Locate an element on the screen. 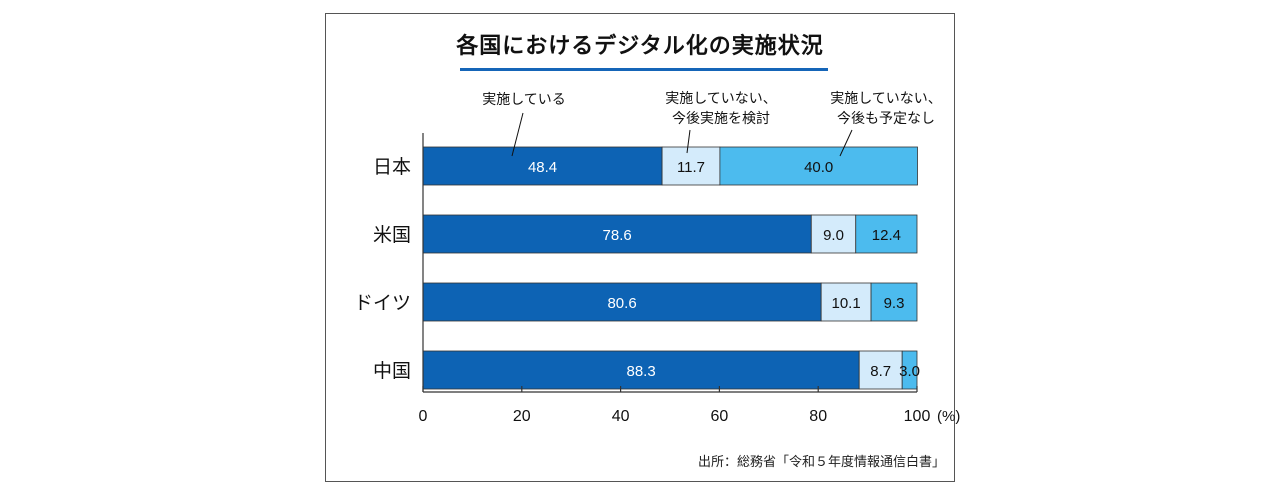  value-label: 40.0 is located at coordinates (818, 167).